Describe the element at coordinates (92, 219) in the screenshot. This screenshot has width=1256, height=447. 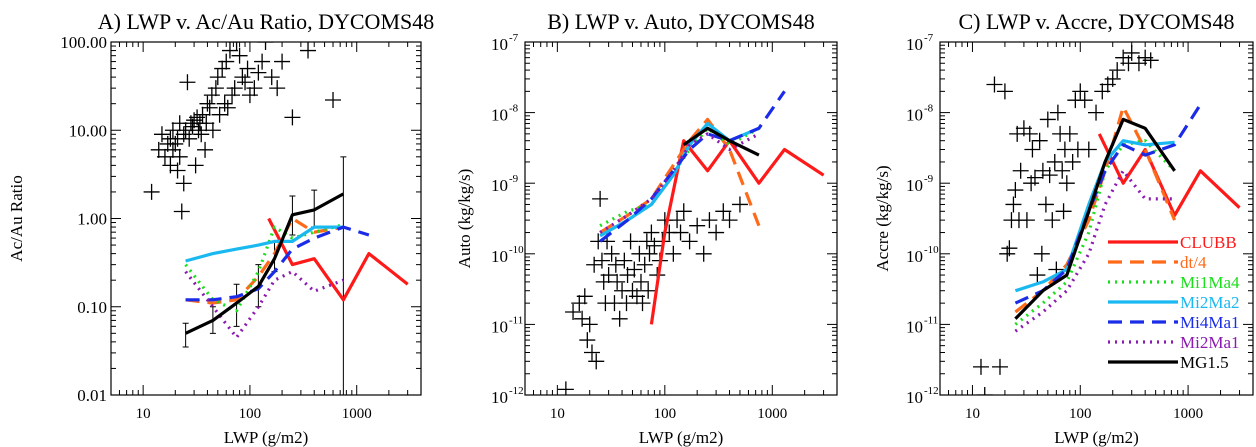
I see `y-tick-label: 1.00` at that location.